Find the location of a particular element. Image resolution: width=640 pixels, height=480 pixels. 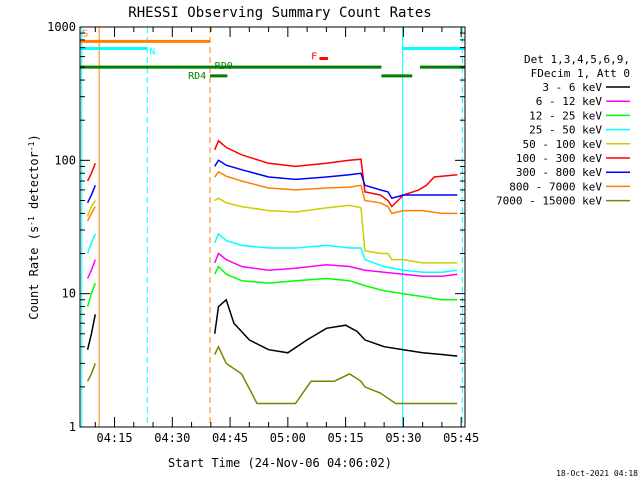

legend-entry-label: 800 - 7000 keV is located at coordinates (555, 186).